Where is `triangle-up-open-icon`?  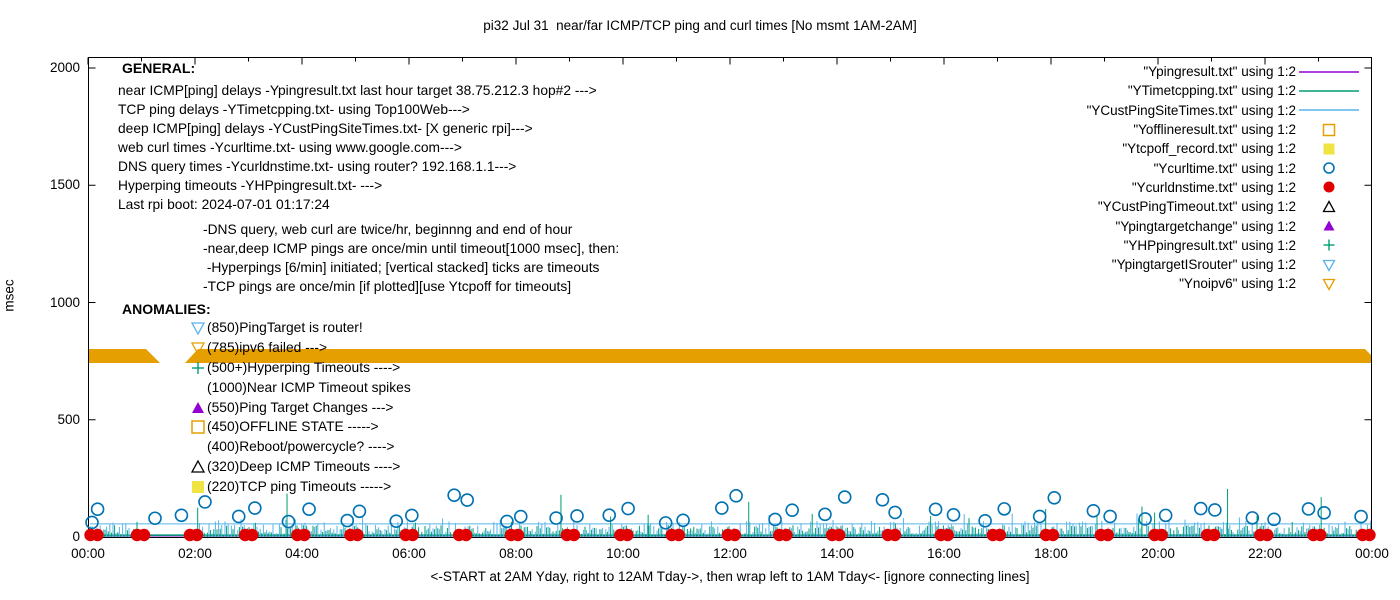
triangle-up-open-icon is located at coordinates (198, 466).